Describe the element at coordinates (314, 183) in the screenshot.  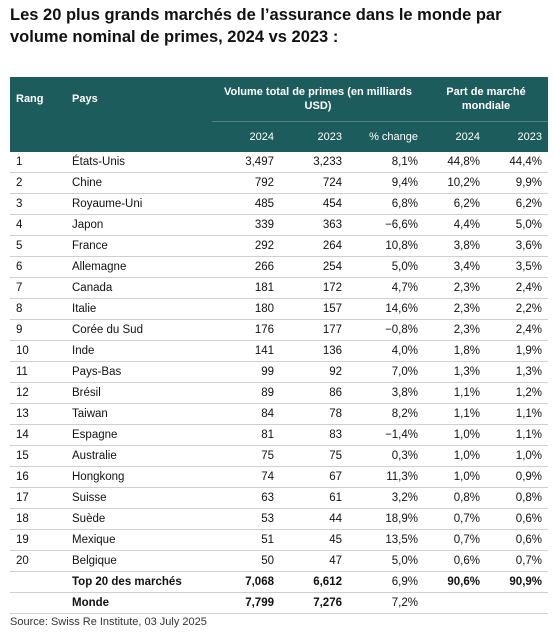
I see `value-cell: 724` at that location.